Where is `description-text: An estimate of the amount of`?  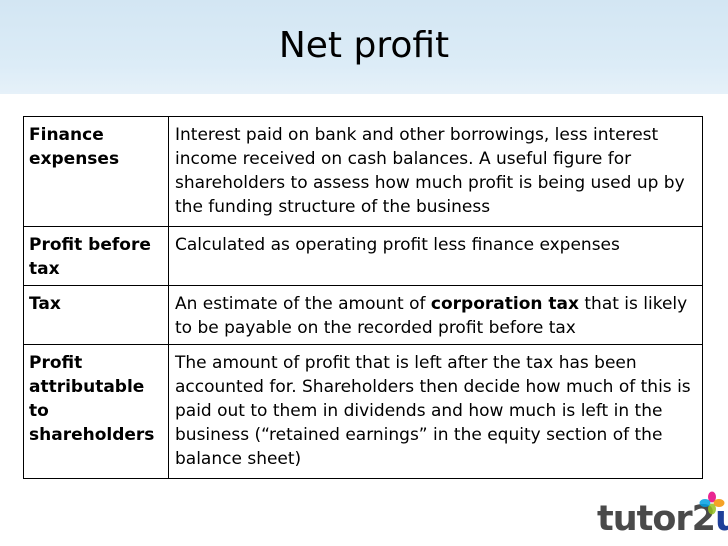 description-text: An estimate of the amount of is located at coordinates (303, 304).